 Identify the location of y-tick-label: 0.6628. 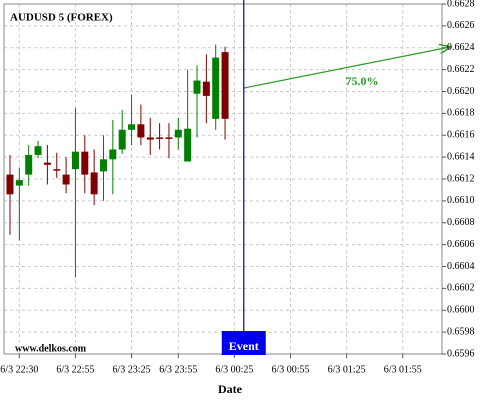
(461, 4).